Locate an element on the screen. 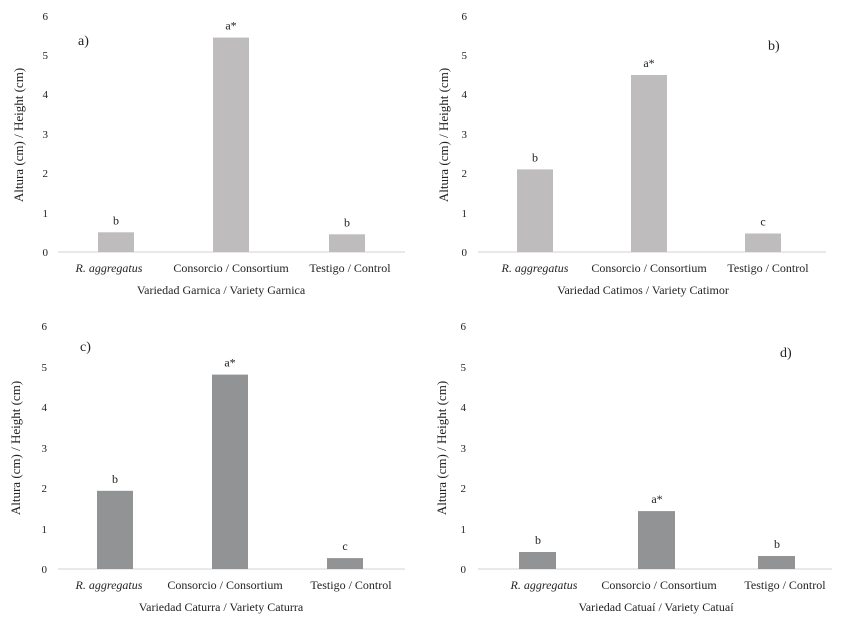 Image resolution: width=842 pixels, height=622 pixels. panel-label: d) is located at coordinates (786, 353).